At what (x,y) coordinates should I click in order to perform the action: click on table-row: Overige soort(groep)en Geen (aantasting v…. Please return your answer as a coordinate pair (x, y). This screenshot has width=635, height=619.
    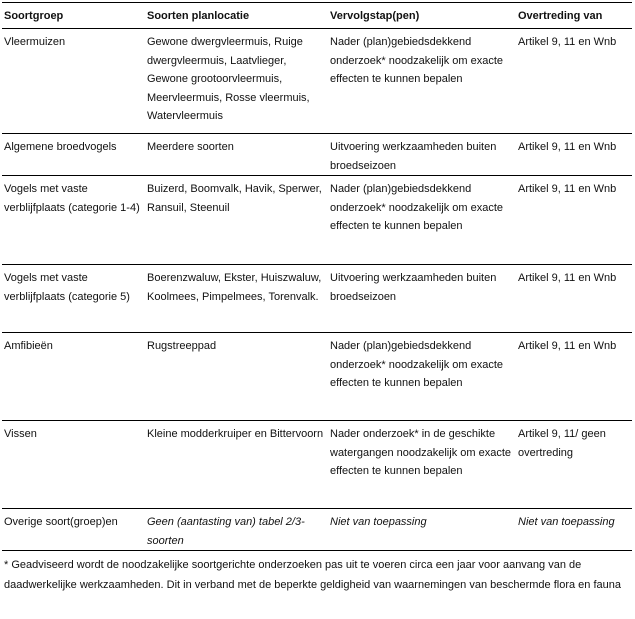
    Looking at the image, I should click on (317, 529).